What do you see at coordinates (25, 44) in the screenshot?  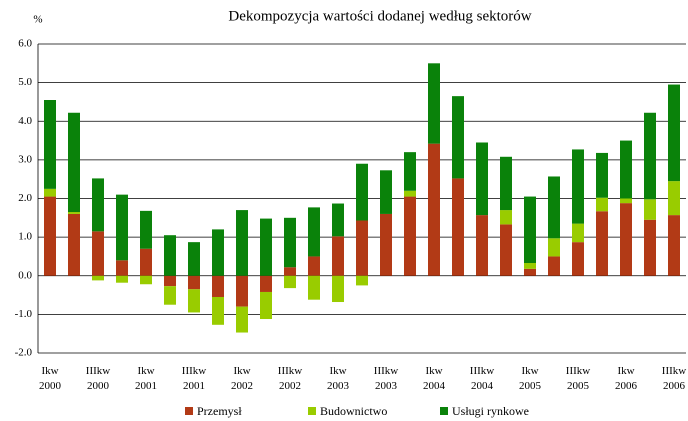 I see `y-tick-label: 6.0` at bounding box center [25, 44].